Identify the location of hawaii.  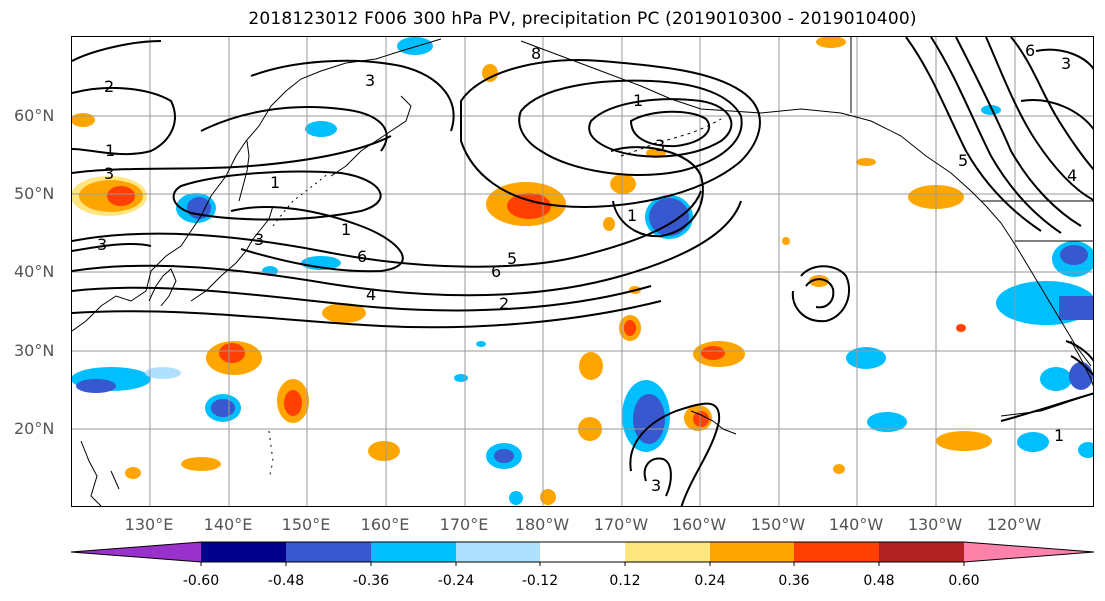
(713, 422).